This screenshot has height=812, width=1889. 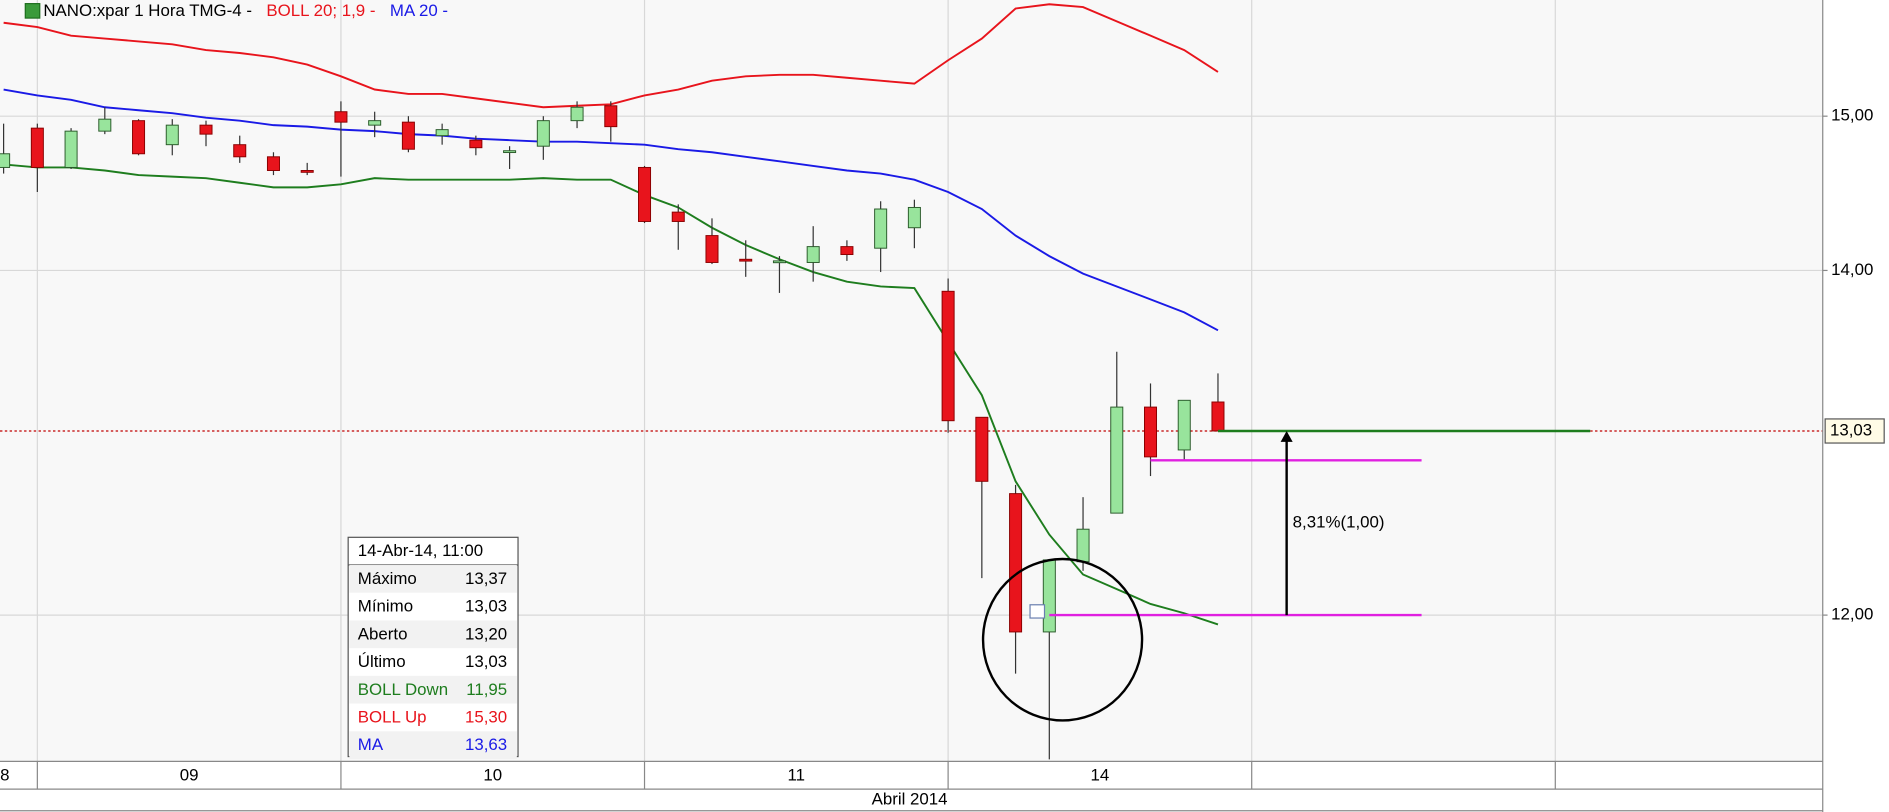 I want to click on tooltip-value: 11,95, so click(x=486, y=689).